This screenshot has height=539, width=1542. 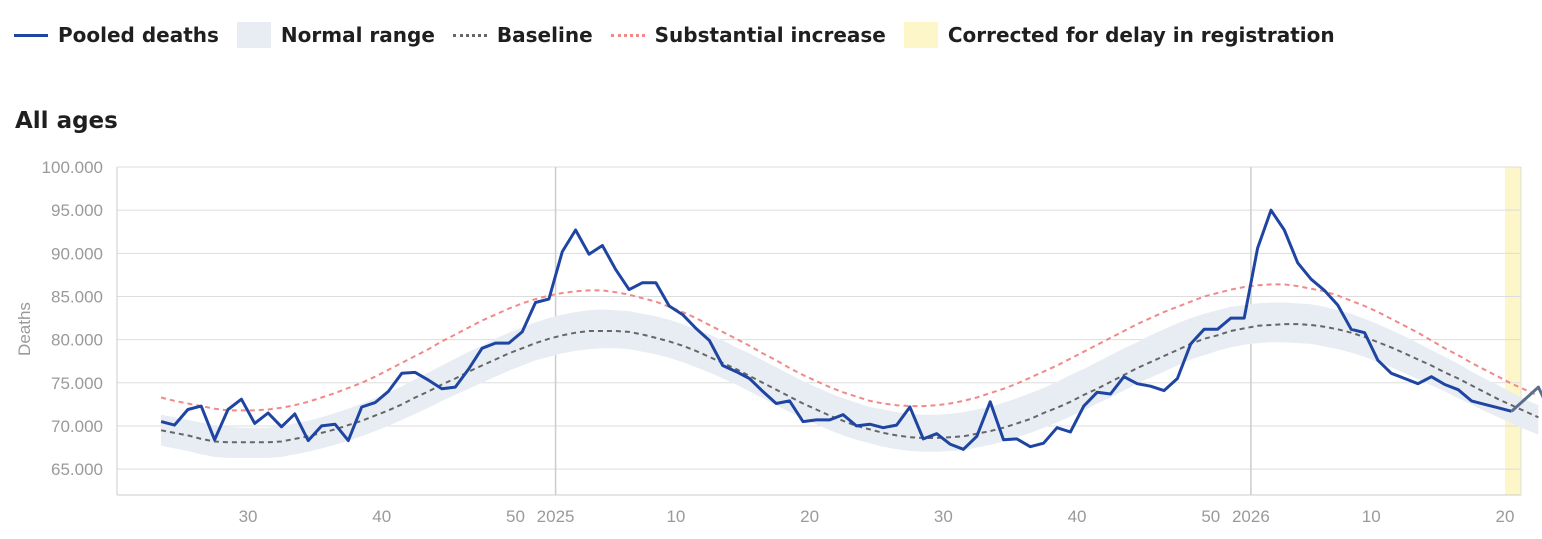 What do you see at coordinates (72, 167) in the screenshot?
I see `y-tick-label: 100.000` at bounding box center [72, 167].